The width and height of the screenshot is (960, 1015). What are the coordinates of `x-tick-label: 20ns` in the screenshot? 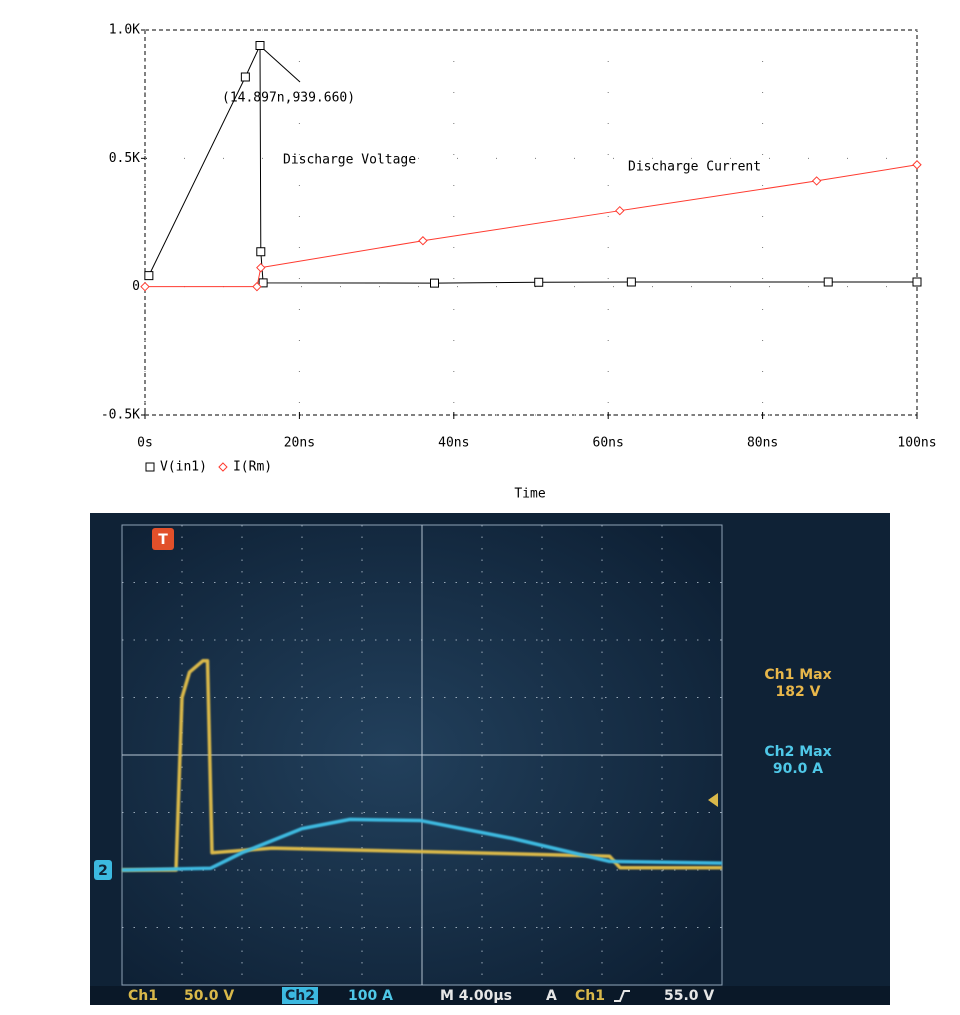 It's located at (299, 443).